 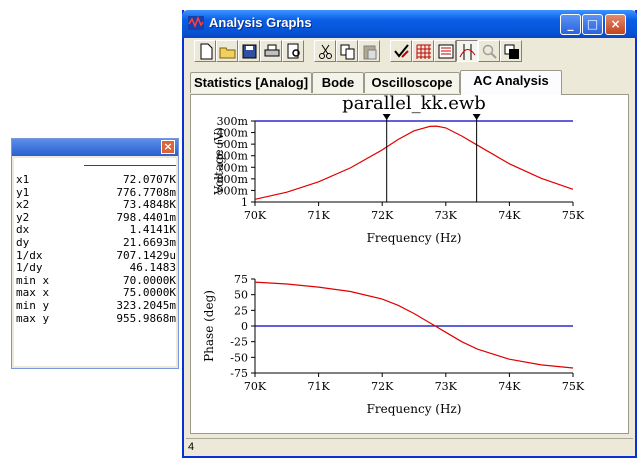 What do you see at coordinates (33, 318) in the screenshot?
I see `readout-label: max y` at bounding box center [33, 318].